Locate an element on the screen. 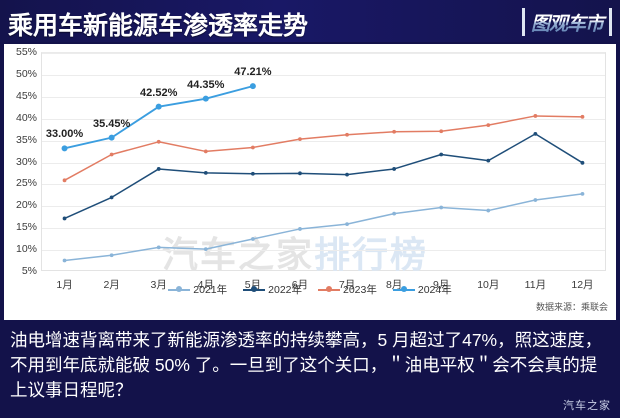 The image size is (620, 418). legend-label: 2021年 is located at coordinates (210, 289).